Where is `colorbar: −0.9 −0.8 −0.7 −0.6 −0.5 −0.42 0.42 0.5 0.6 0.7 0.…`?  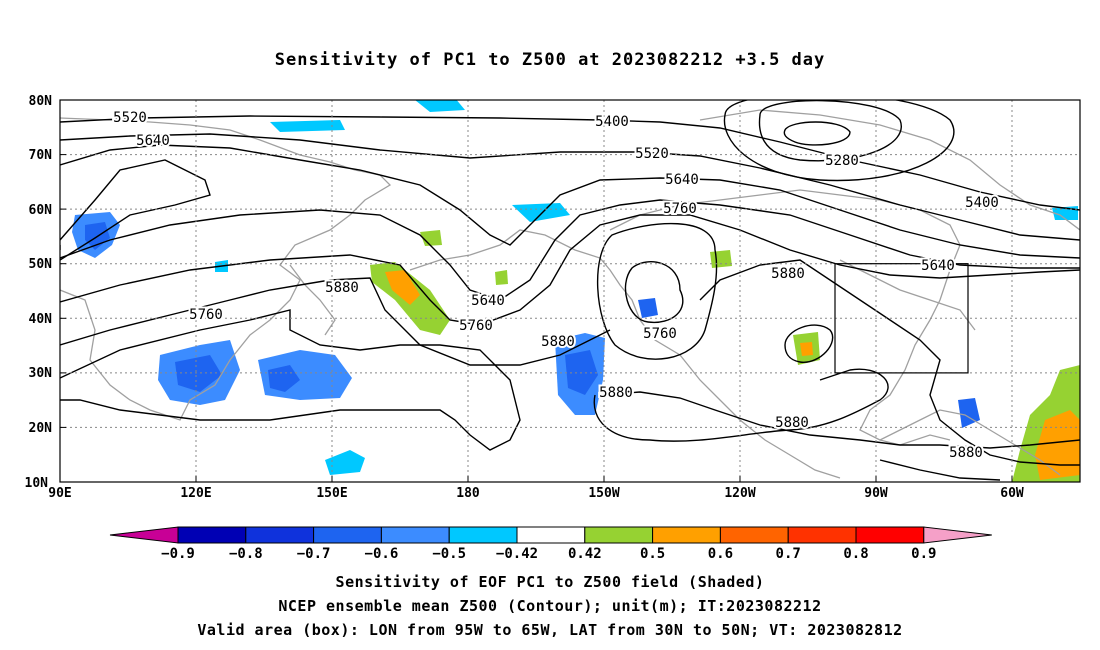 colorbar: −0.9 −0.8 −0.7 −0.6 −0.5 −0.42 0.42 0.5 0.6 0.7 0.… is located at coordinates (550, 544).